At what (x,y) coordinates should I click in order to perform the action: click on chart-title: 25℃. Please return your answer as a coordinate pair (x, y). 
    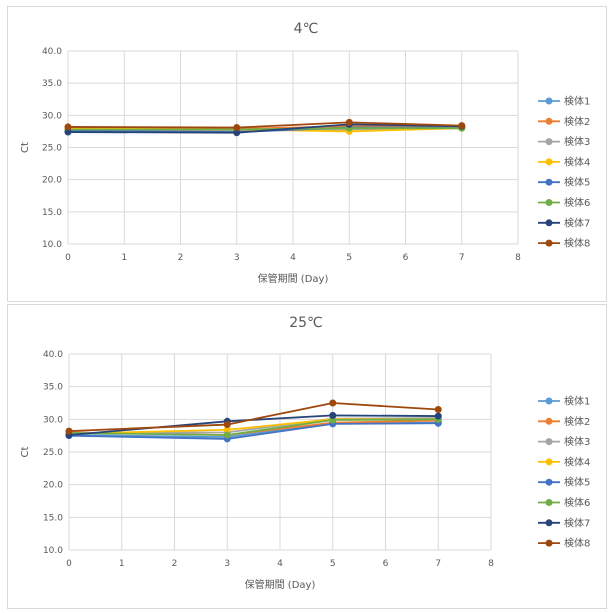
    Looking at the image, I should click on (306, 323).